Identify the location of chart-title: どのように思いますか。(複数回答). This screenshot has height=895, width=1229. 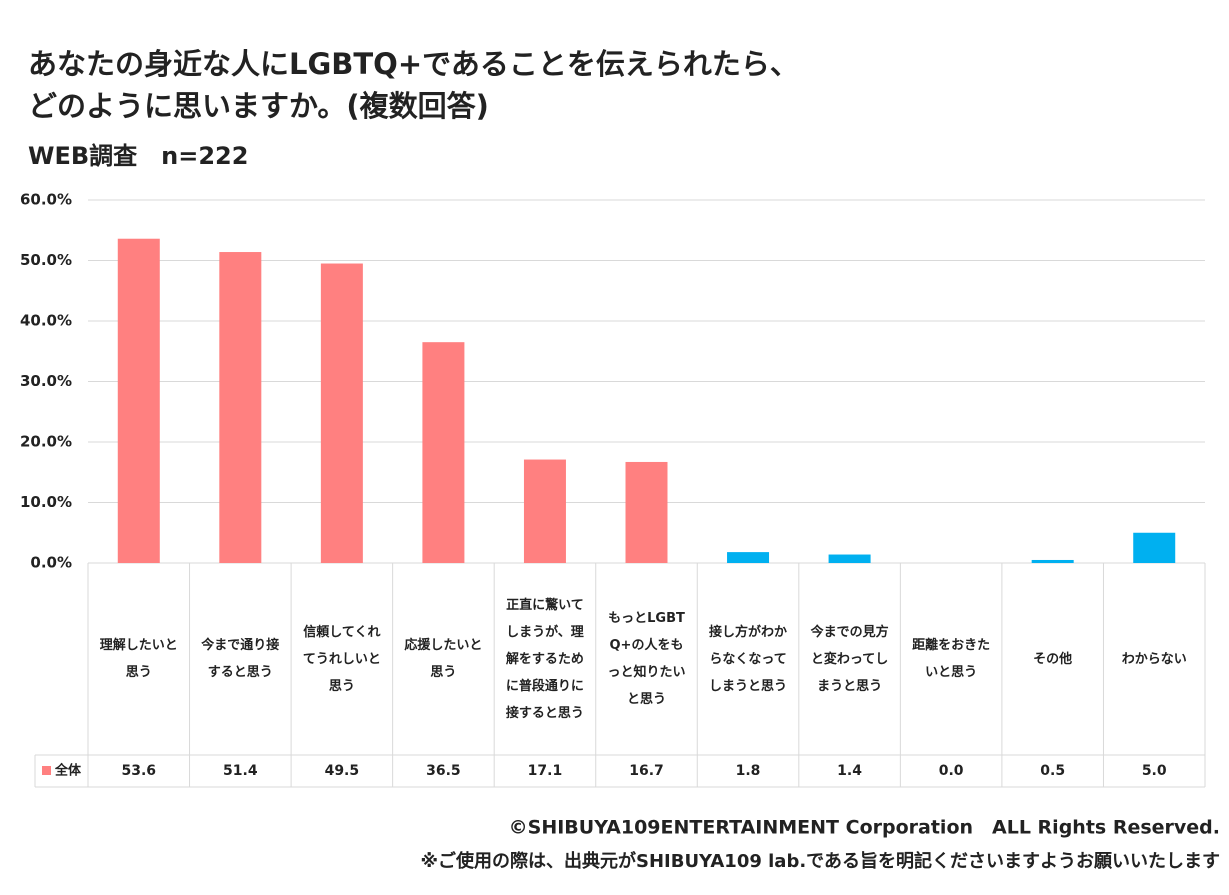
(258, 106).